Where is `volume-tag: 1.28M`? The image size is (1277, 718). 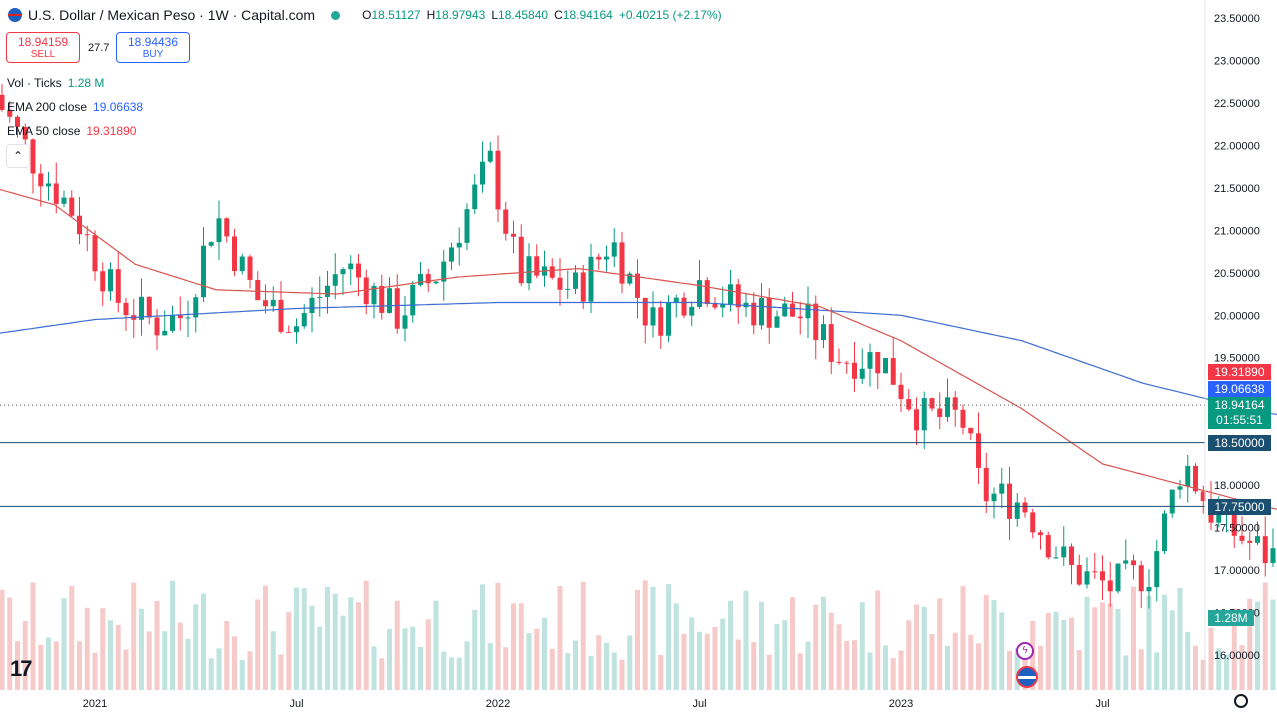 volume-tag: 1.28M is located at coordinates (1231, 618).